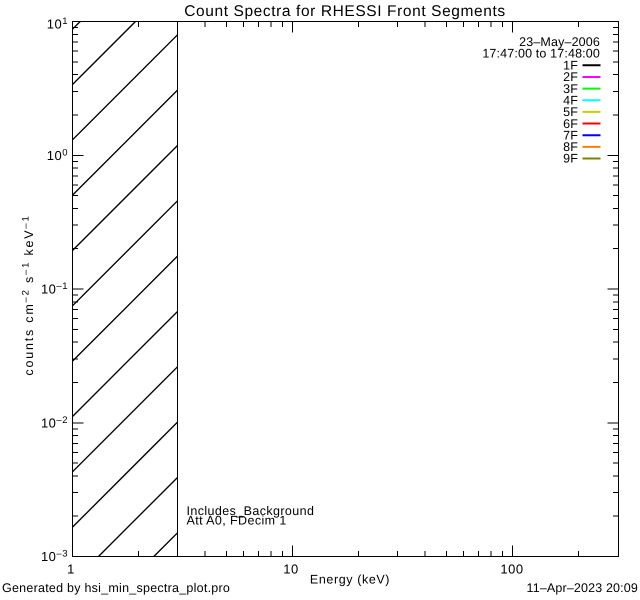 The width and height of the screenshot is (640, 600). What do you see at coordinates (559, 42) in the screenshot?
I see `svg-text: 23–May–2006` at bounding box center [559, 42].